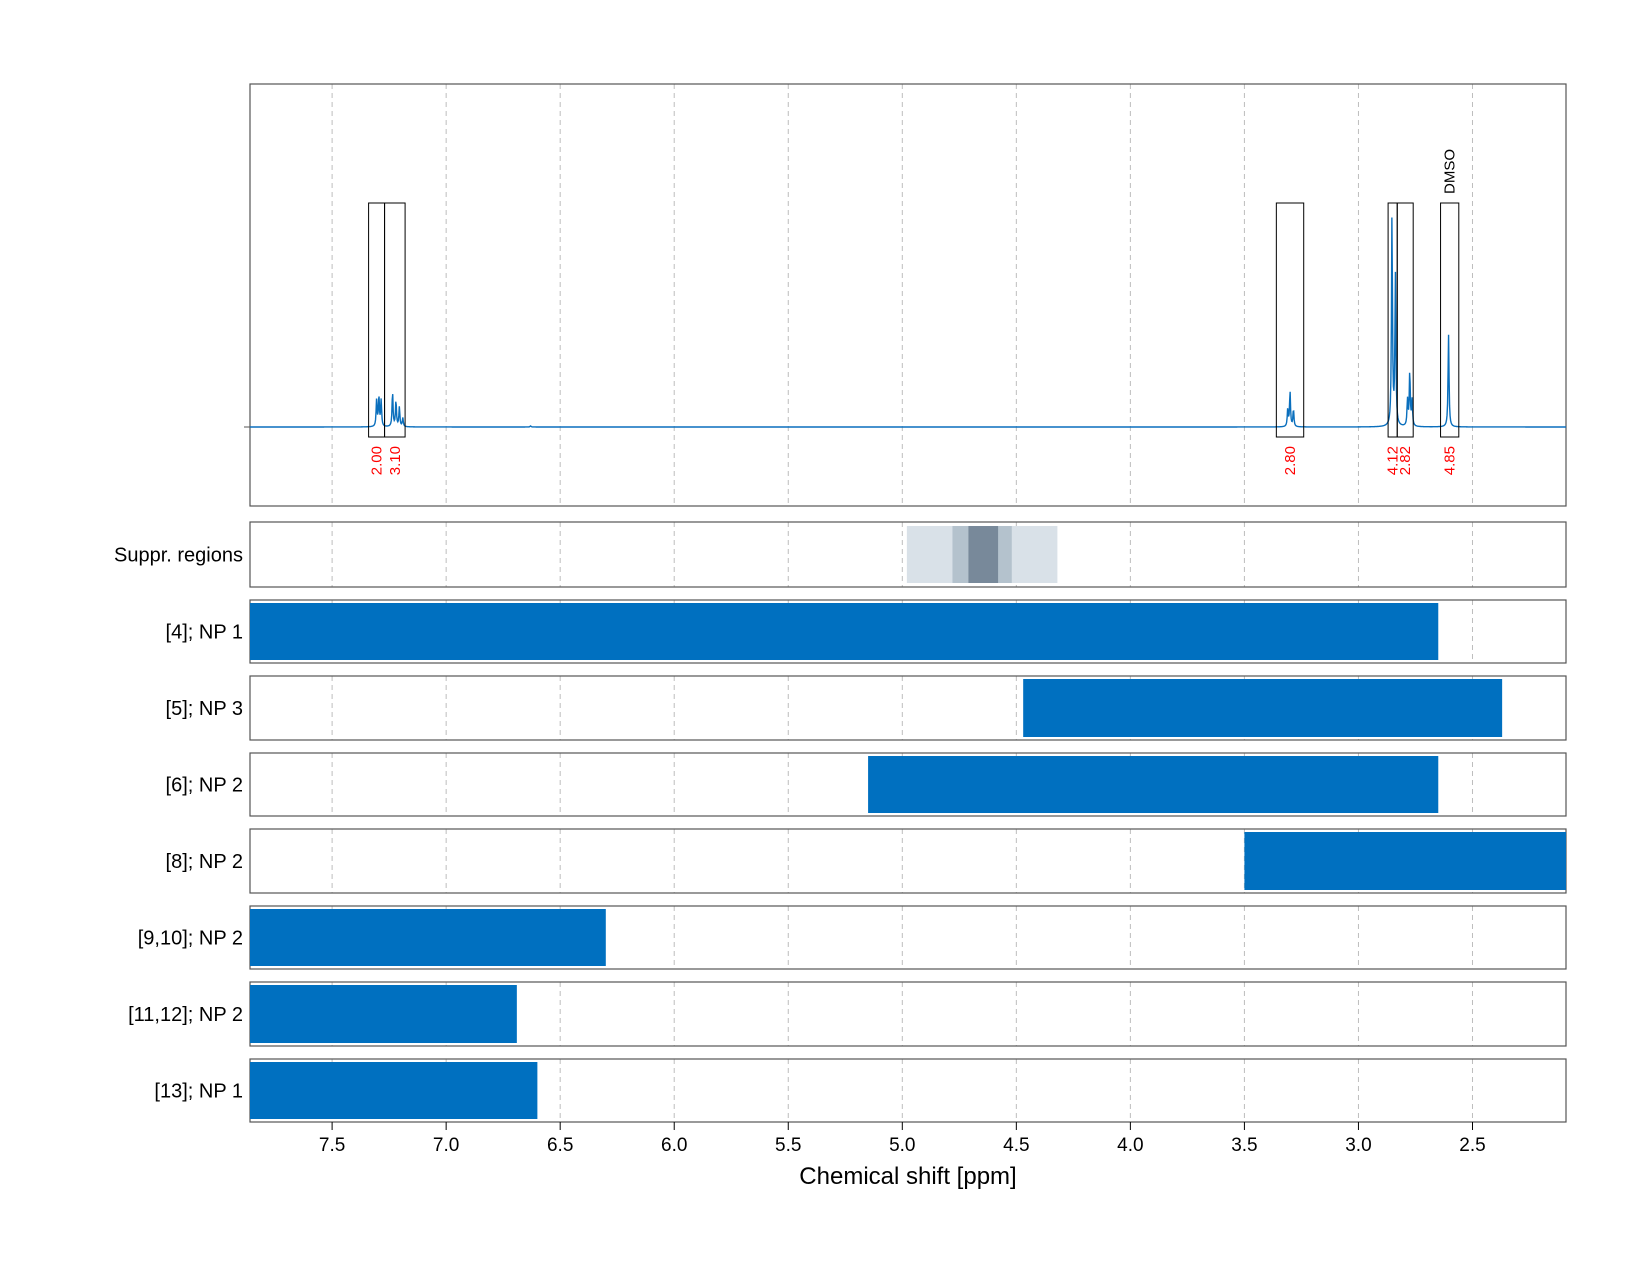 The width and height of the screenshot is (1651, 1280). Describe the element at coordinates (395, 460) in the screenshot. I see `integral-label: 3.10` at that location.